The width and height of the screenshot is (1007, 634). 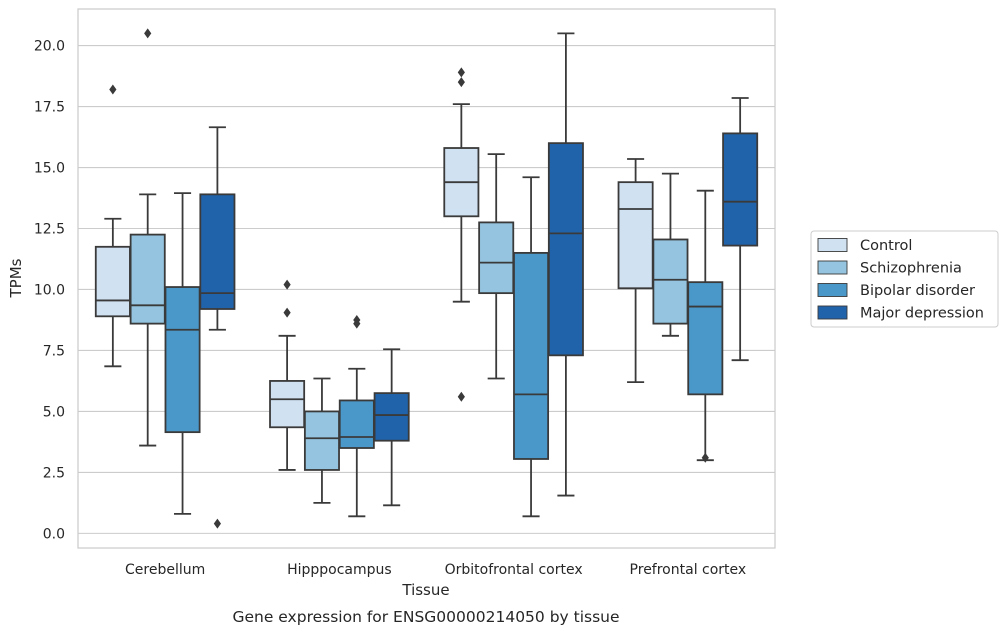 What do you see at coordinates (49, 108) in the screenshot?
I see `y-tick-label: 17.5` at bounding box center [49, 108].